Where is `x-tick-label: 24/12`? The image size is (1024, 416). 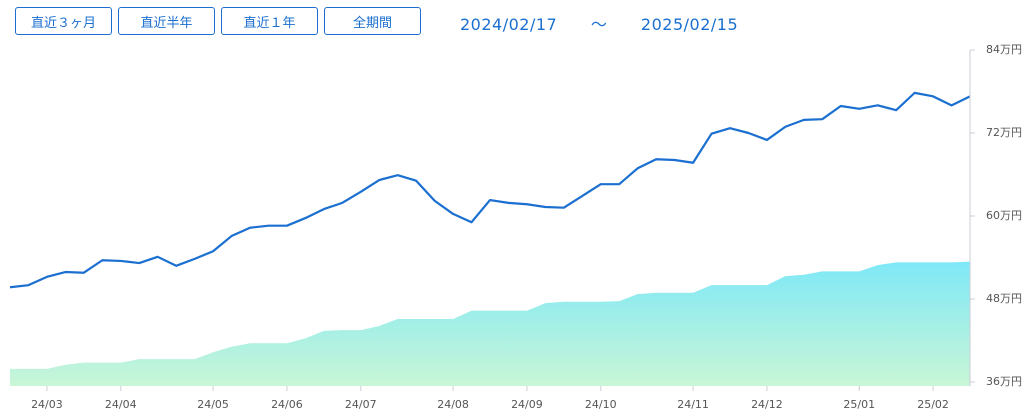
x-tick-label: 24/12 is located at coordinates (767, 404).